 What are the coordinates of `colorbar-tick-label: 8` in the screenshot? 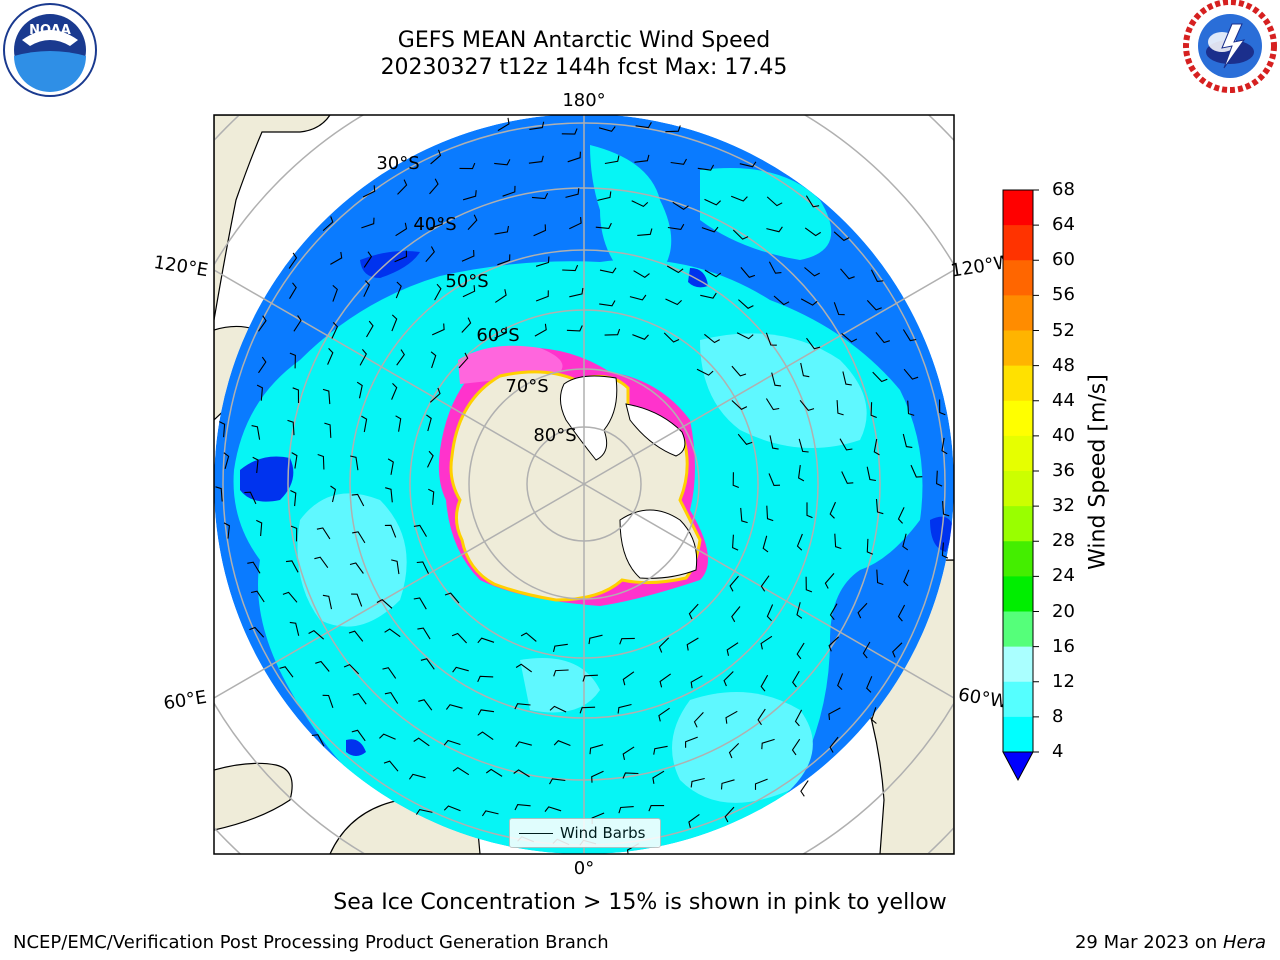 It's located at (1058, 716).